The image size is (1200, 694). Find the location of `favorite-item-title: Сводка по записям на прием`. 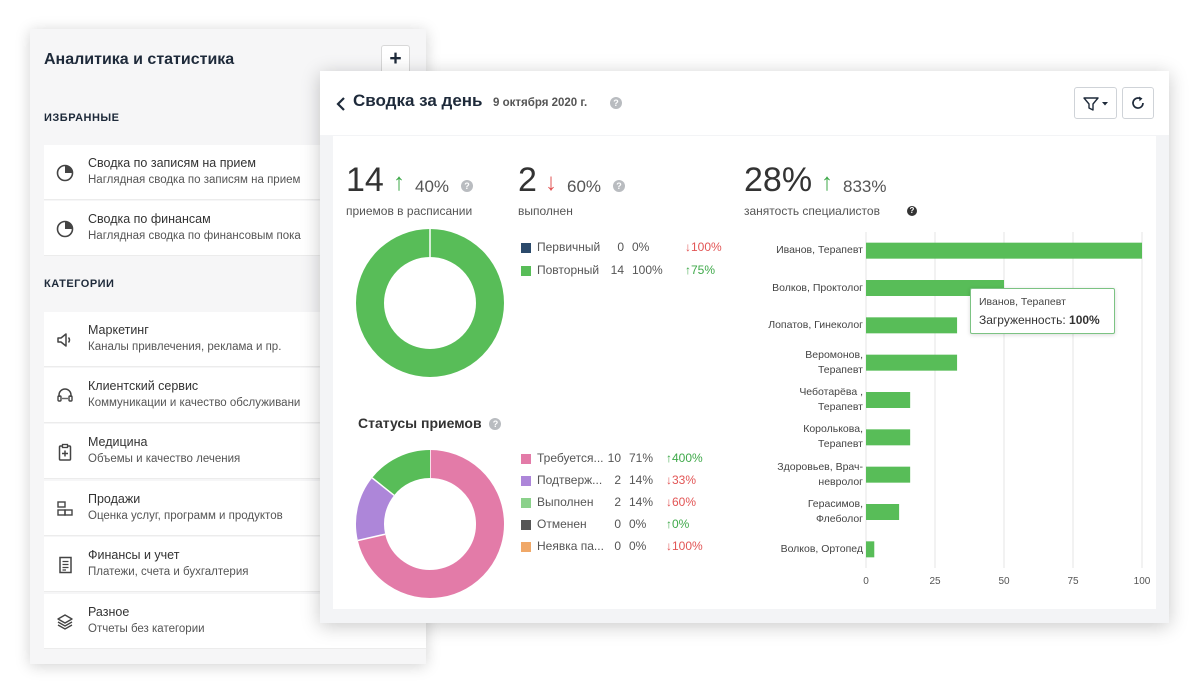

favorite-item-title: Сводка по записям на прием is located at coordinates (172, 163).